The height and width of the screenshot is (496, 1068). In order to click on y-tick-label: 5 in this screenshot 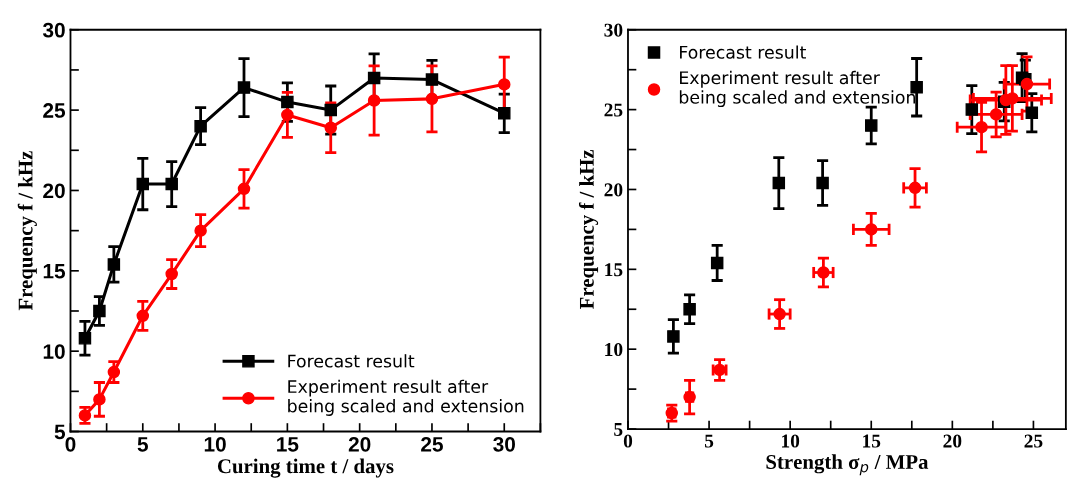, I will do `click(618, 429)`.